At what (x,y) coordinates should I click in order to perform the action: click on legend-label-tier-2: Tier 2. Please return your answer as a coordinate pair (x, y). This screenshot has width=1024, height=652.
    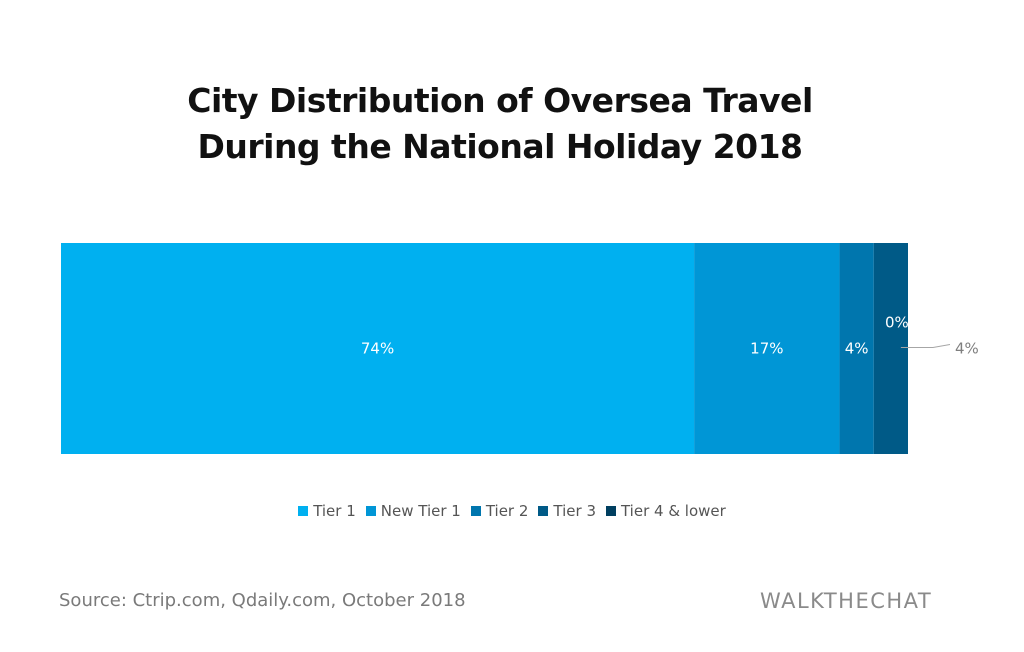
    Looking at the image, I should click on (507, 511).